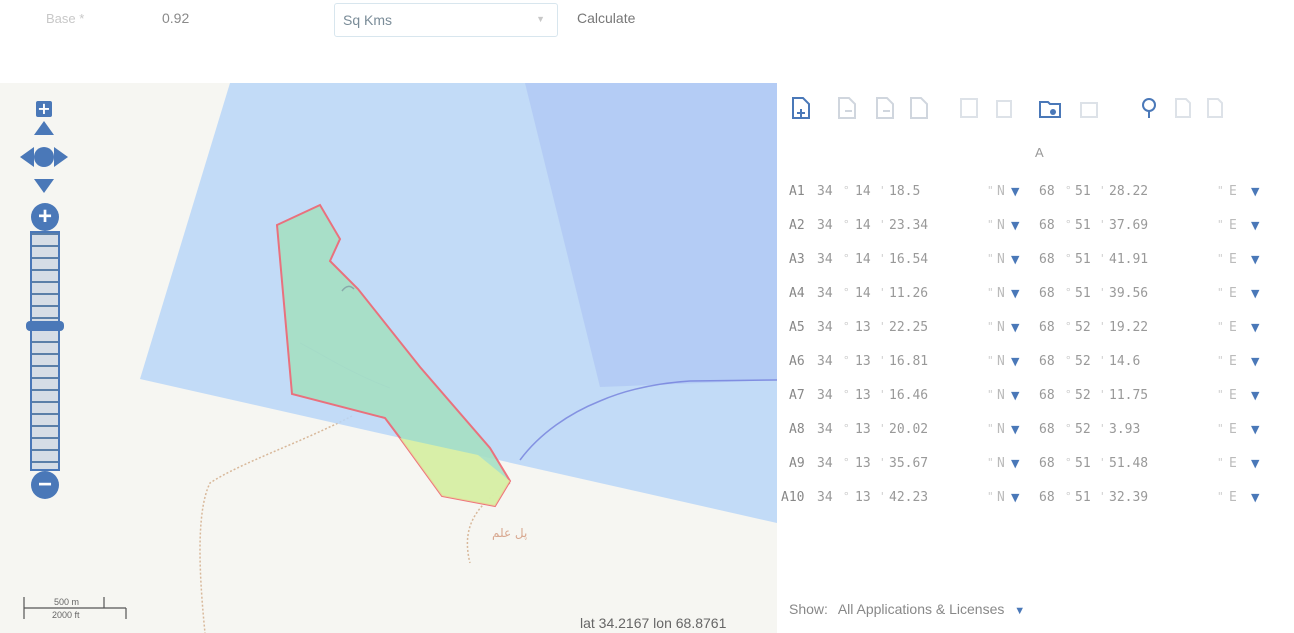  What do you see at coordinates (606, 18) in the screenshot?
I see `calculate-button: Calculate` at bounding box center [606, 18].